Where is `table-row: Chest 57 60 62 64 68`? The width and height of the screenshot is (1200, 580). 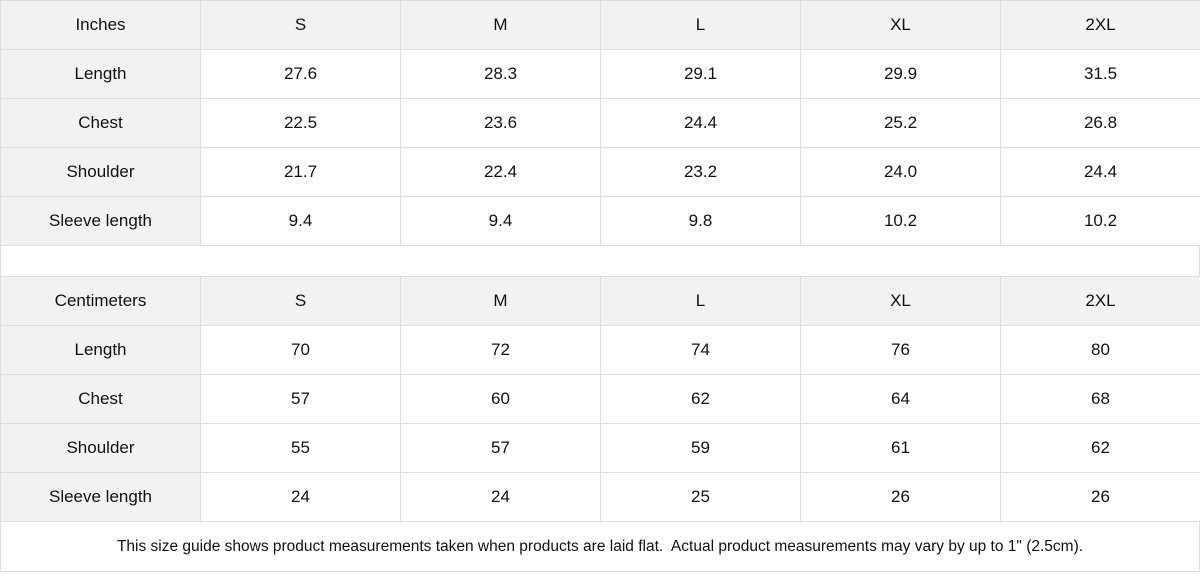
table-row: Chest 57 60 62 64 68 is located at coordinates (600, 399).